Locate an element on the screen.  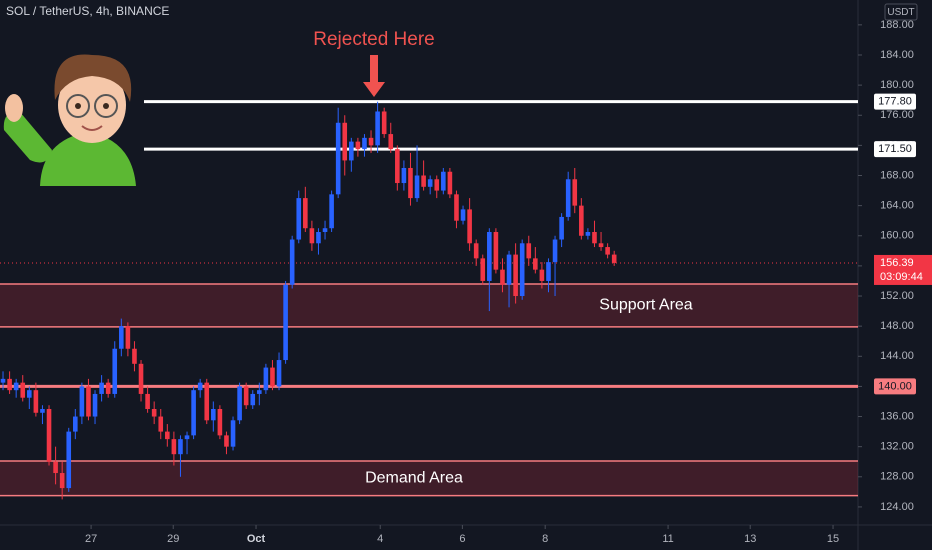
y-tick-label: 148.00 is located at coordinates (897, 326).